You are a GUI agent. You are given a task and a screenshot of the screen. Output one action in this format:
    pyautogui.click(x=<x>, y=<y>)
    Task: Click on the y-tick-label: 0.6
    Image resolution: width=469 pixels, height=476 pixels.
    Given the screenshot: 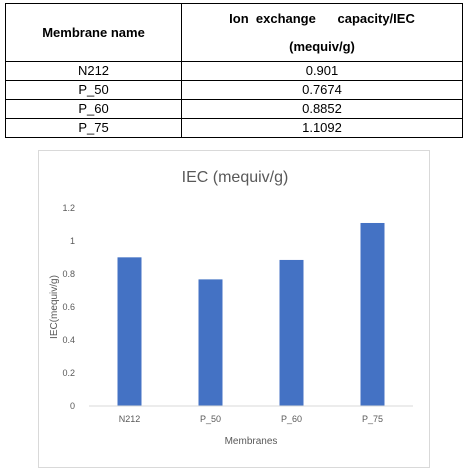 What is the action you would take?
    pyautogui.click(x=68, y=307)
    